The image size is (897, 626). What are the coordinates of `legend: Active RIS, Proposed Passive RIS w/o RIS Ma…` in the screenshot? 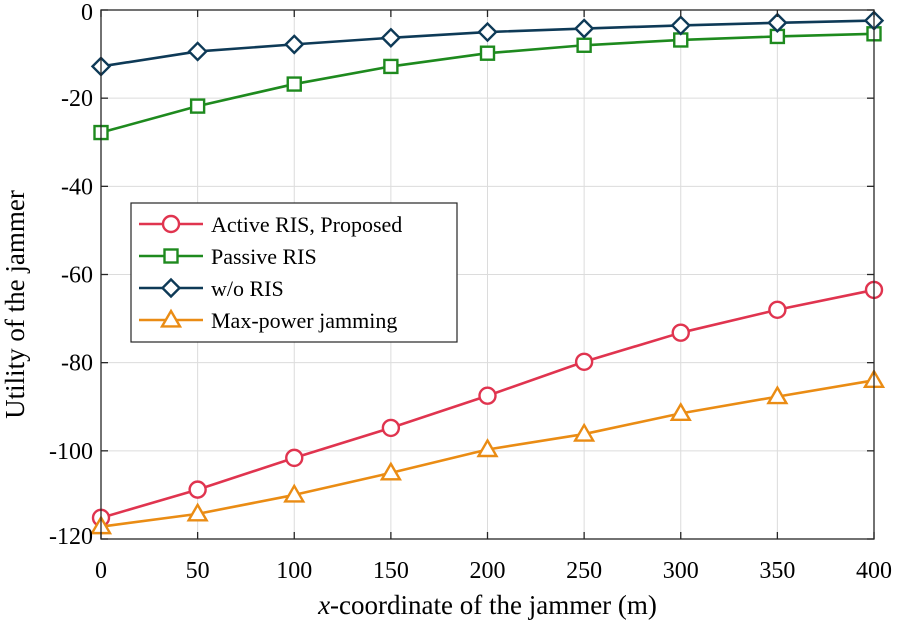 It's located at (294, 272).